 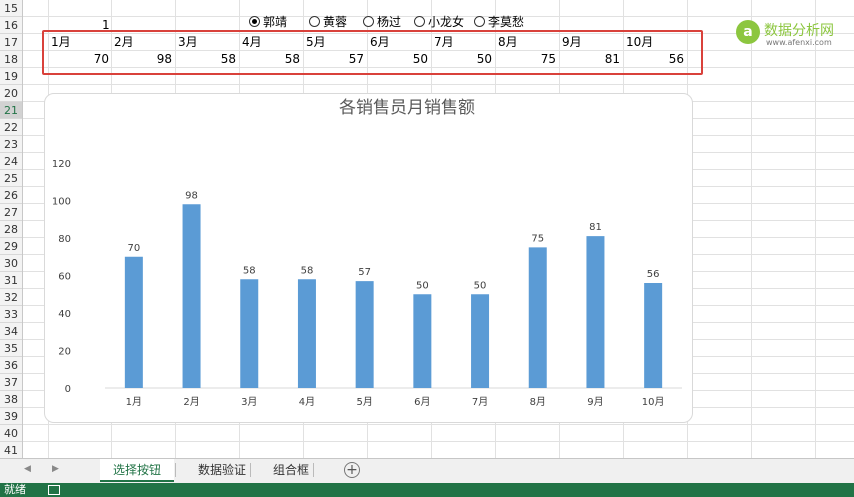 I want to click on status-bar: 就绪, so click(x=427, y=490).